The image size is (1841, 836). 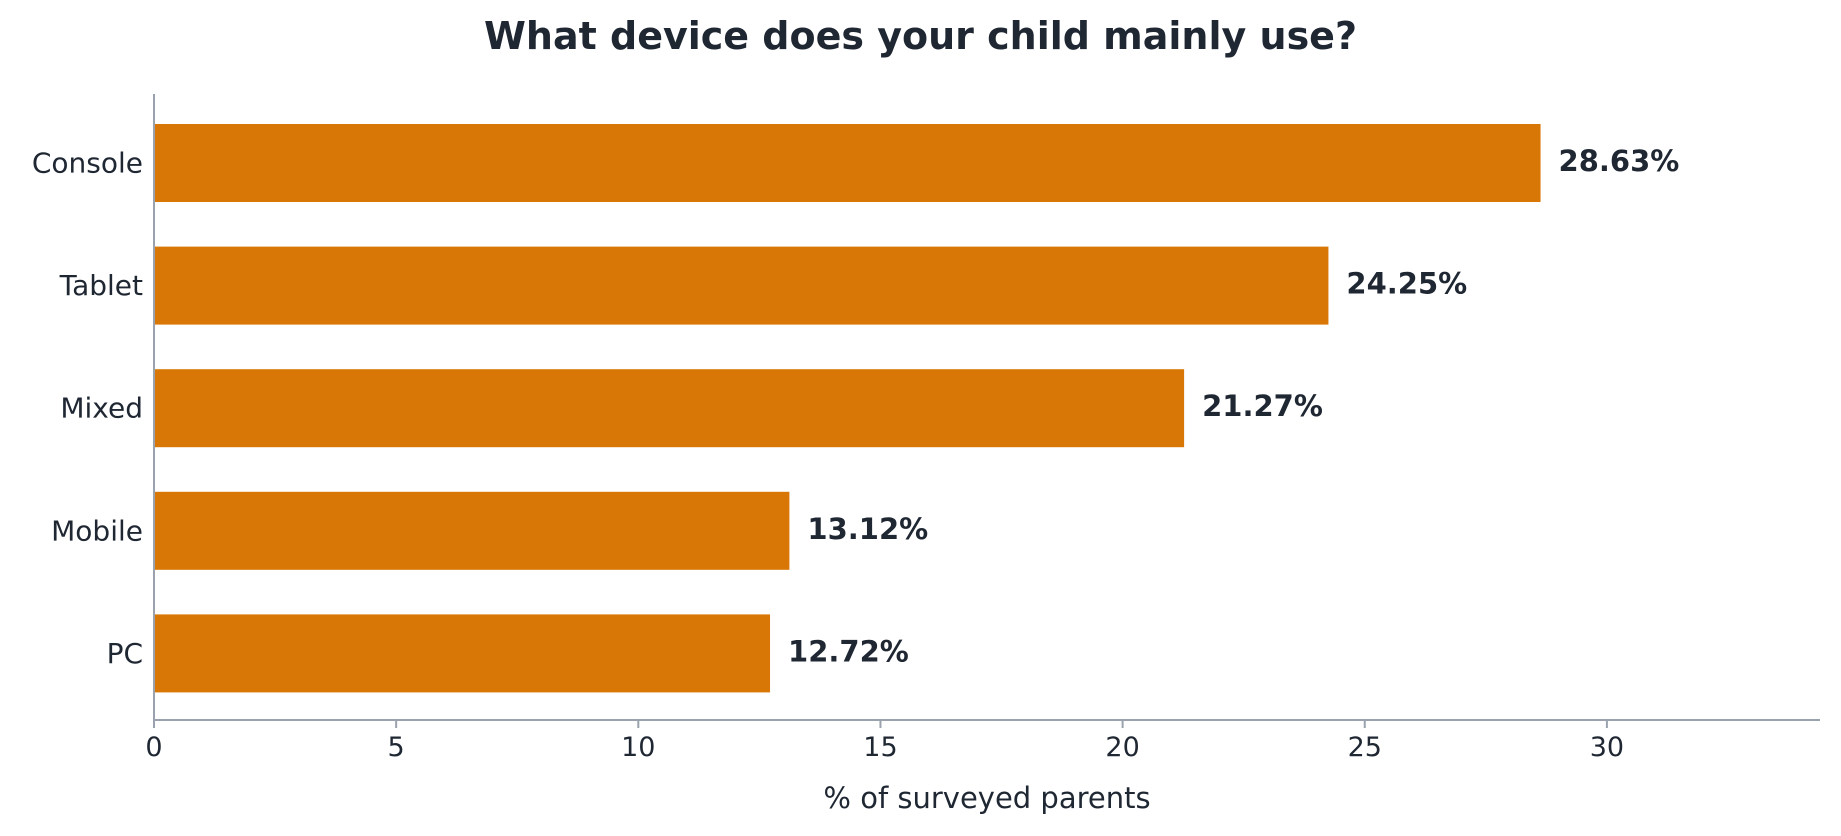 What do you see at coordinates (101, 408) in the screenshot?
I see `category-label: Mixed` at bounding box center [101, 408].